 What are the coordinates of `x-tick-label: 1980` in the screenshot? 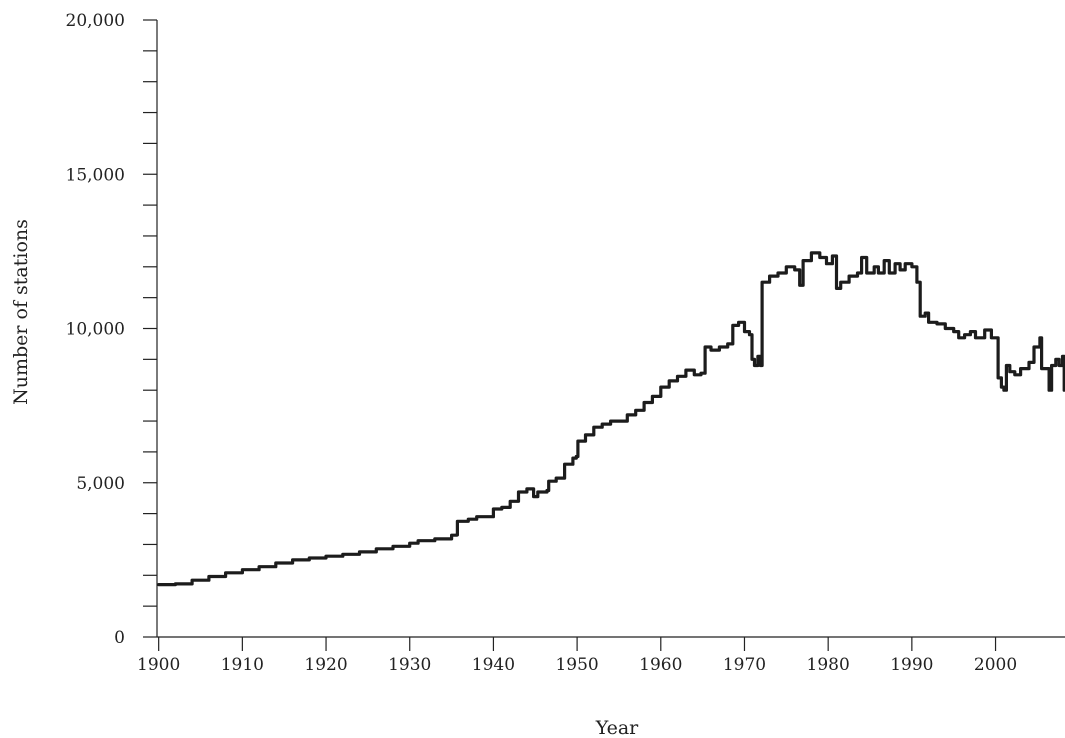 It's located at (828, 665).